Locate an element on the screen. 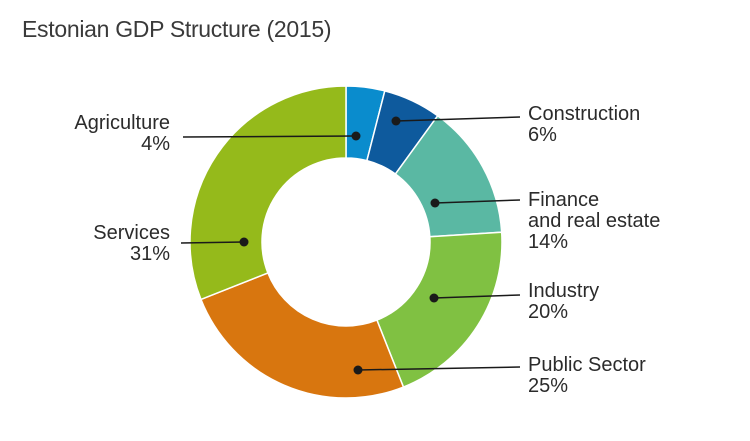 The width and height of the screenshot is (750, 441). segment-value-industry: 20% is located at coordinates (548, 312).